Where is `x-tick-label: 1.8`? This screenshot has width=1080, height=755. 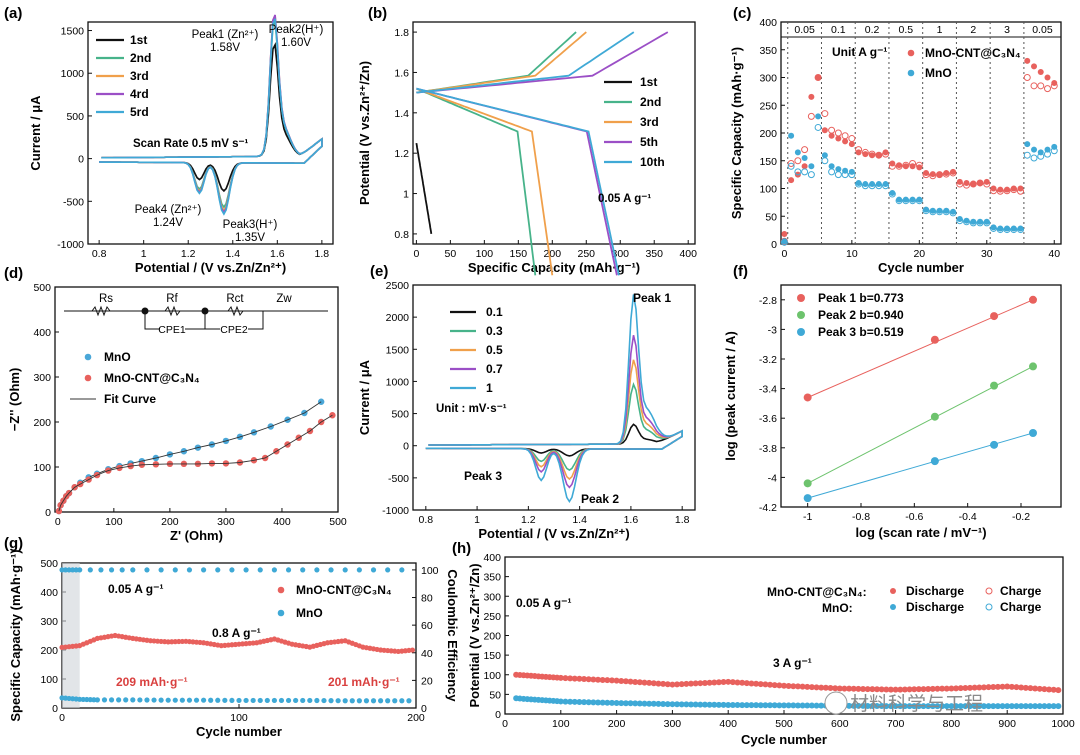 x-tick-label: 1.8 is located at coordinates (322, 254).